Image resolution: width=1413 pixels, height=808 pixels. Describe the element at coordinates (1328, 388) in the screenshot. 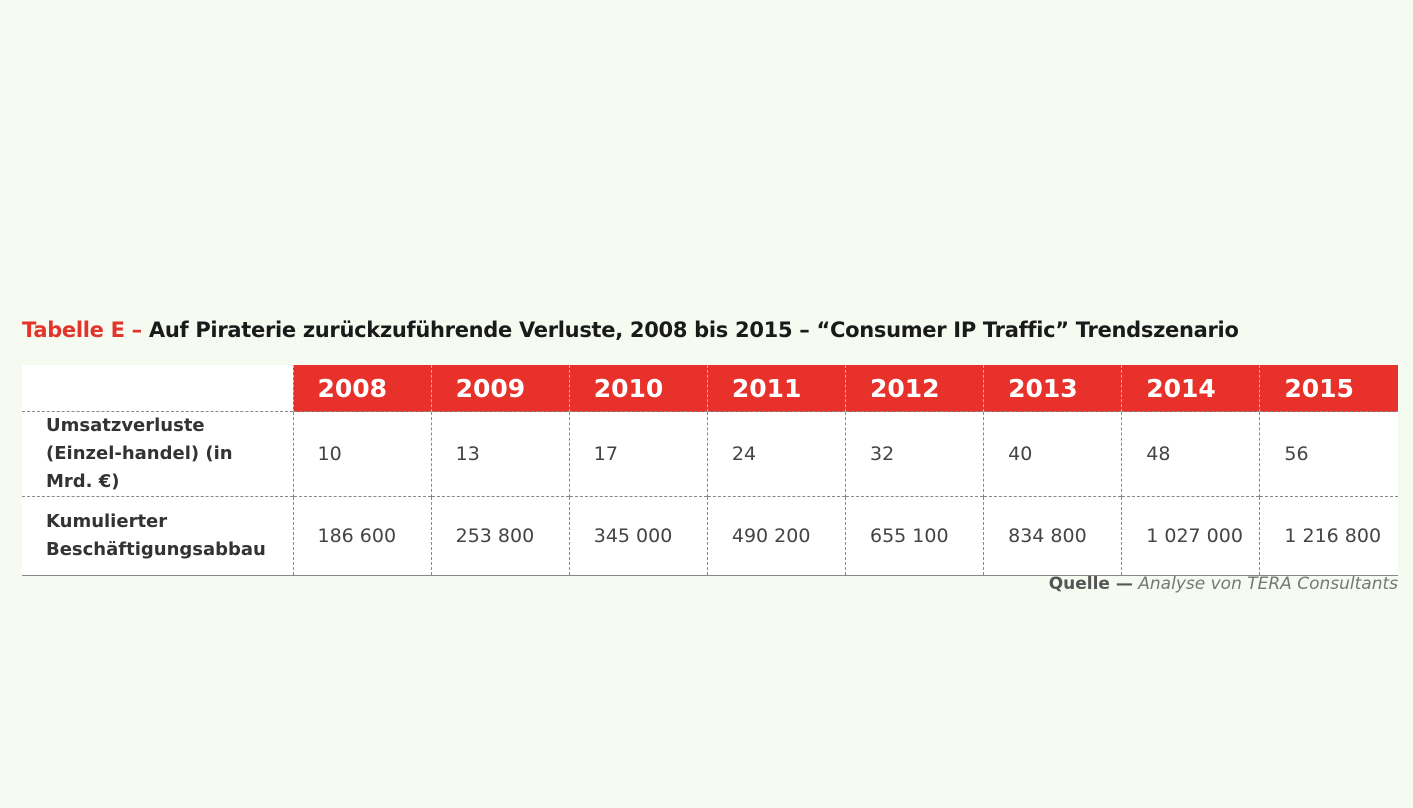

I see `column-header: 2015` at that location.